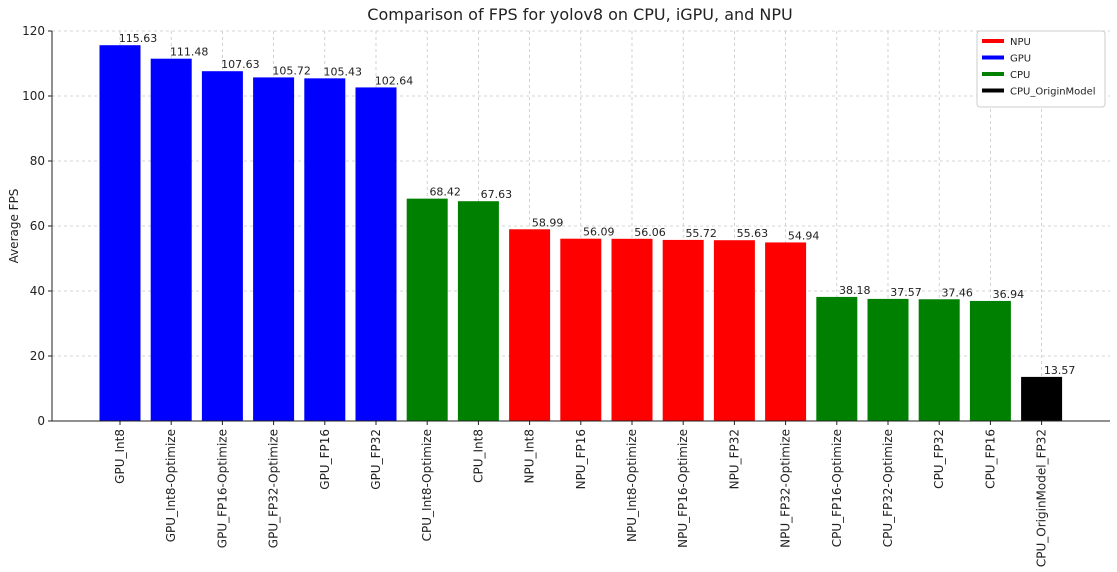 The height and width of the screenshot is (572, 1117). I want to click on bar-cpu_fp32-optimize, so click(888, 359).